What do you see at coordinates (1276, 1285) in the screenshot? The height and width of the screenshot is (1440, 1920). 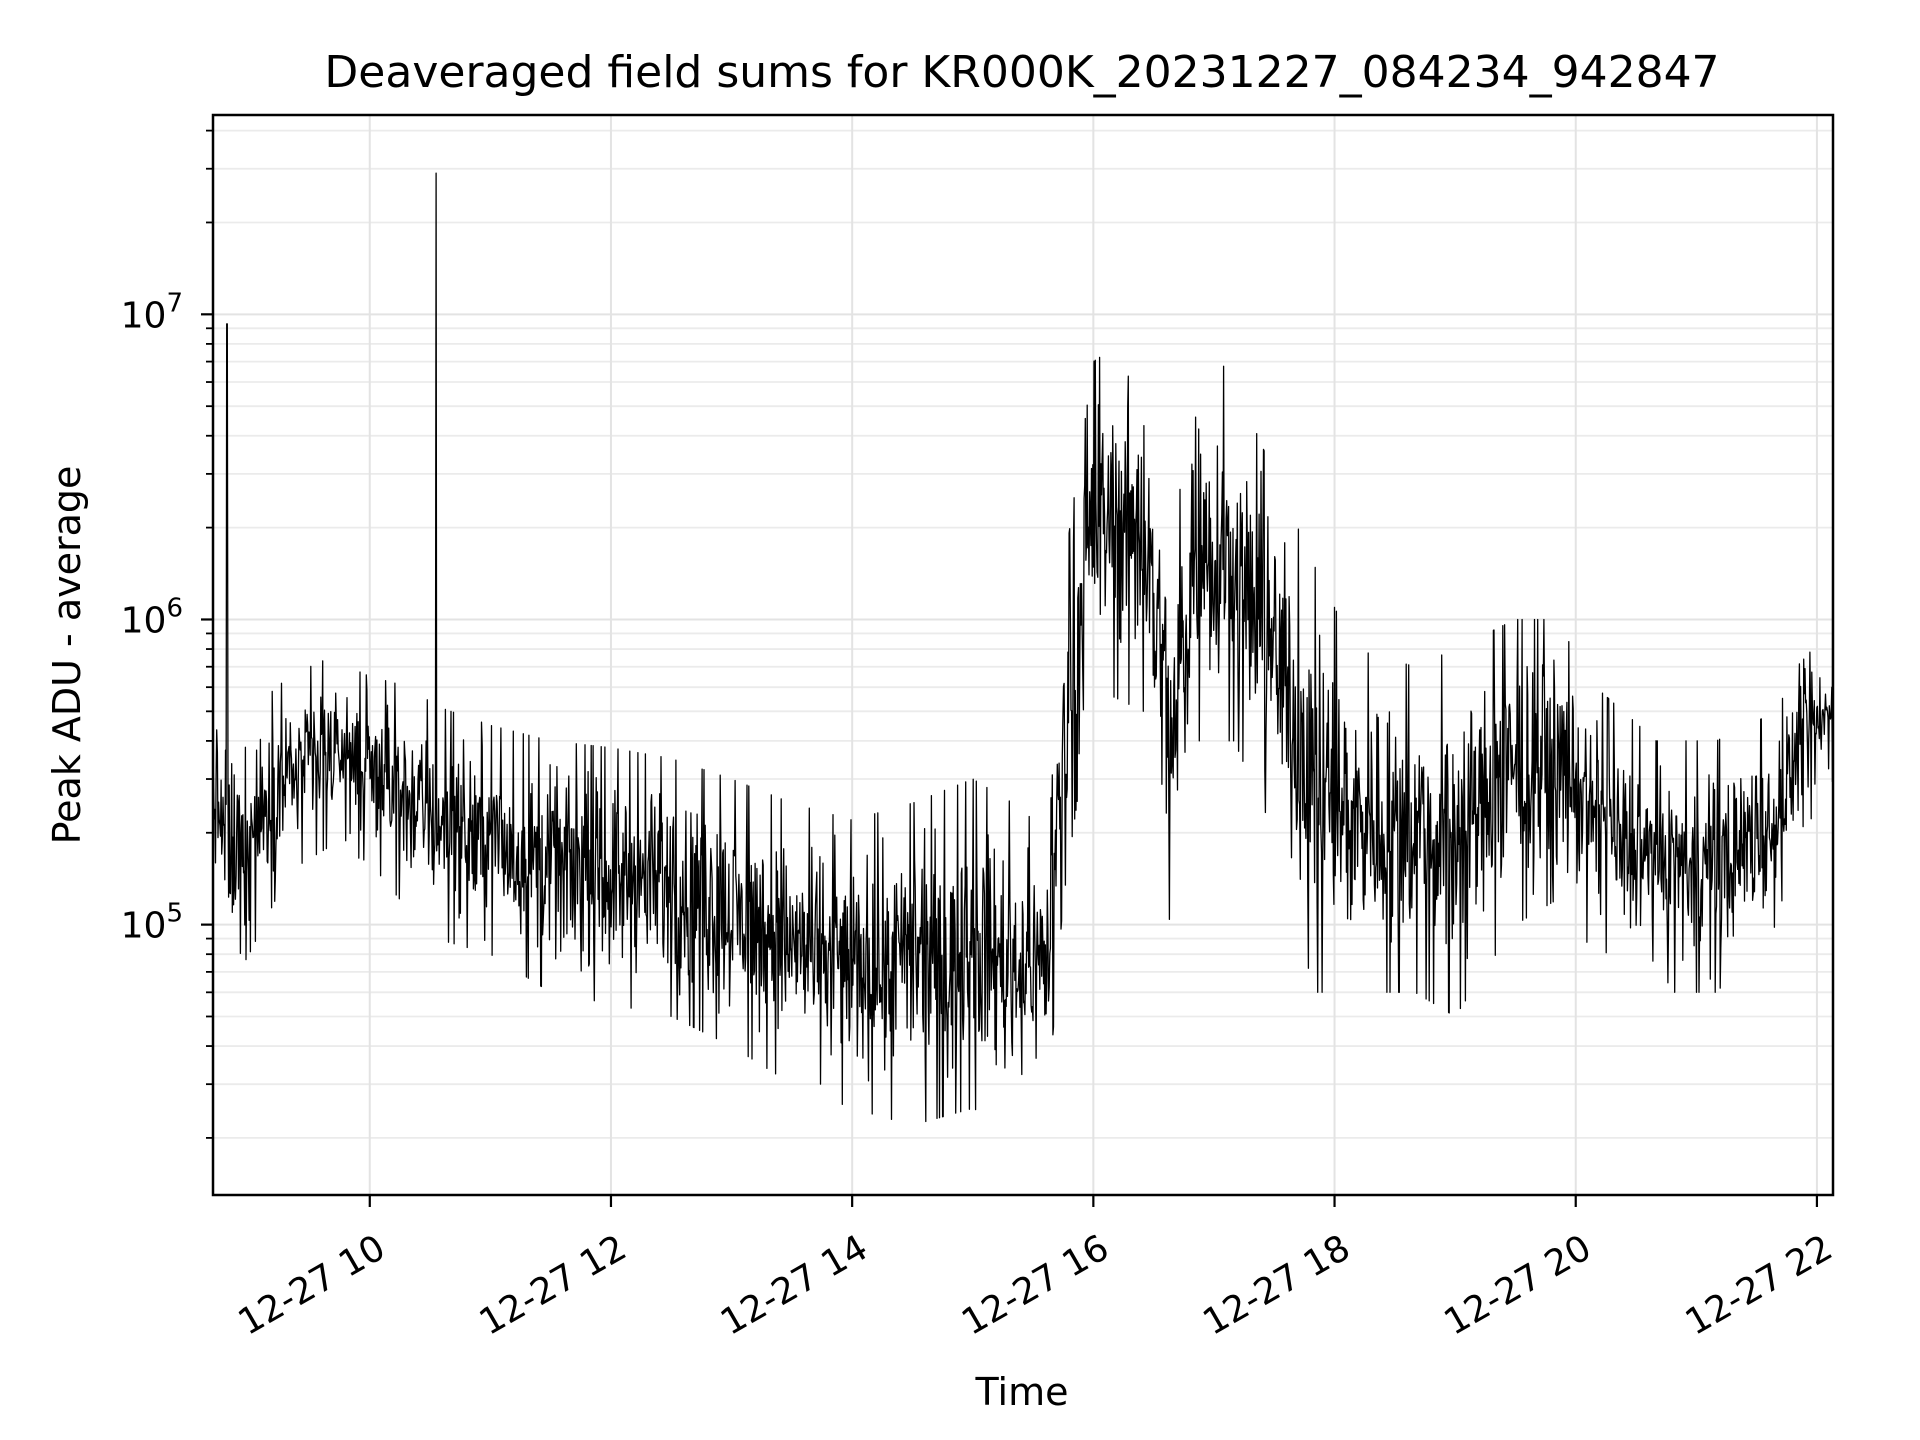 I see `x-tick-label: 12-27 18` at bounding box center [1276, 1285].